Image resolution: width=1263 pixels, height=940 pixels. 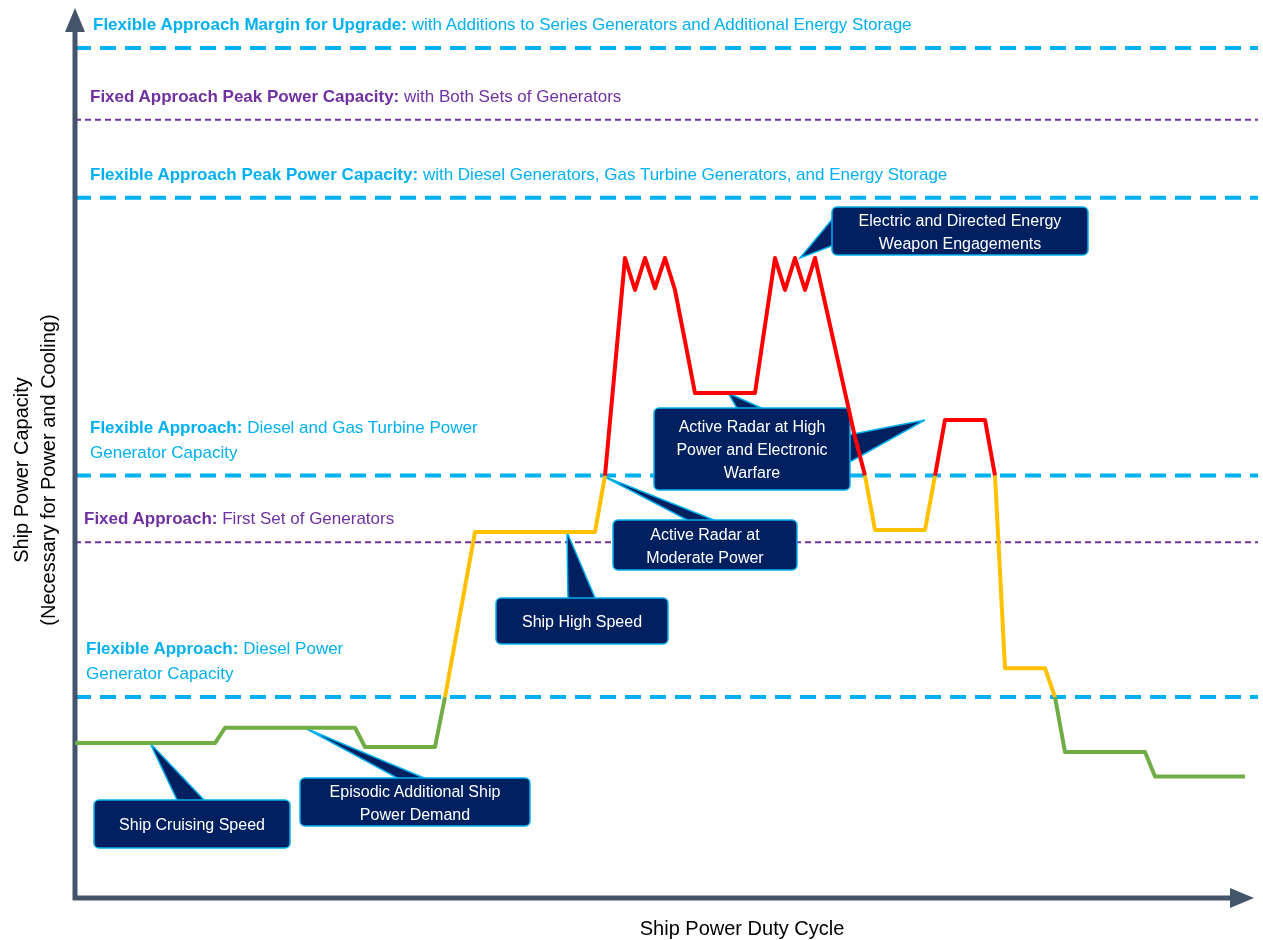 I want to click on ref-line-label: Flexible Approach: Diesel and Gas Turbine Power Generator Capacity, so click(x=284, y=439).